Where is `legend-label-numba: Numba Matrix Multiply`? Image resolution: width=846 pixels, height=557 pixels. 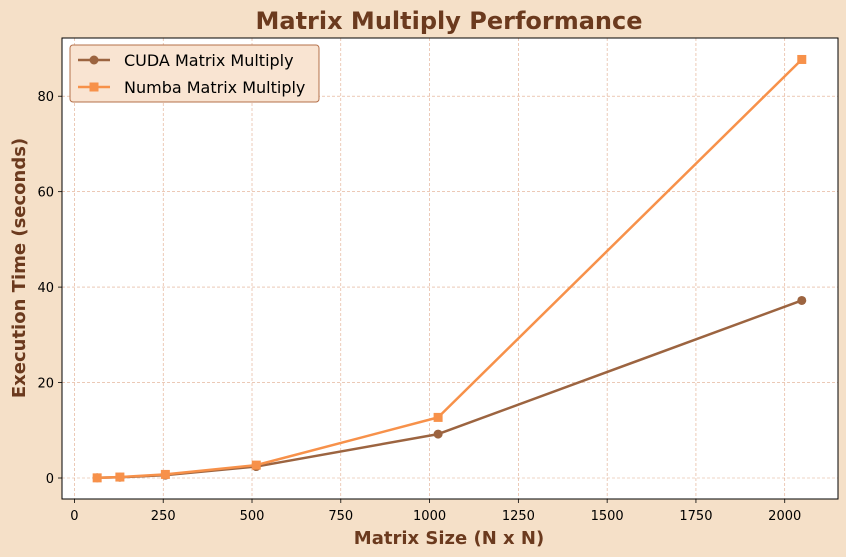
legend-label-numba: Numba Matrix Multiply is located at coordinates (214, 87).